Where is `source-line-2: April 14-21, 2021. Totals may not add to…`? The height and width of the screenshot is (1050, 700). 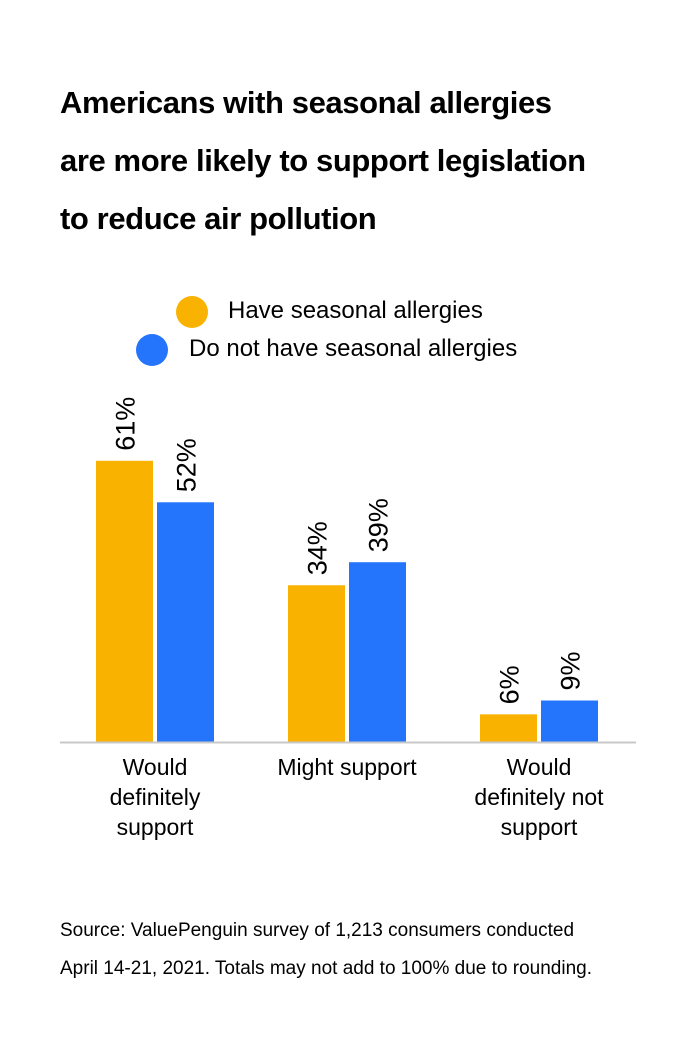
source-line-2: April 14-21, 2021. Totals may not add to… is located at coordinates (326, 968).